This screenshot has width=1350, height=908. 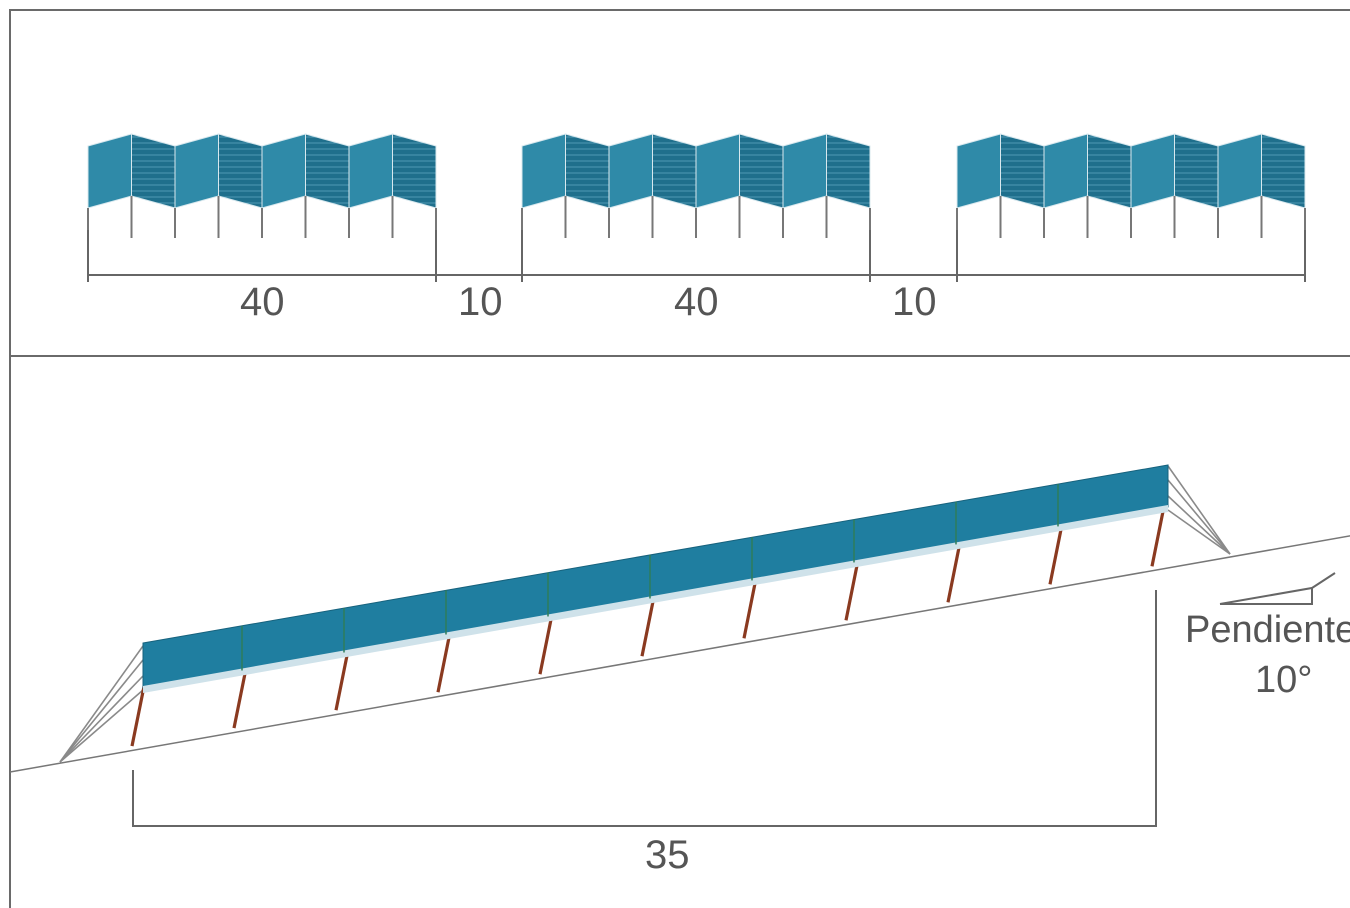 I want to click on top-dimension-line, so click(x=696, y=256).